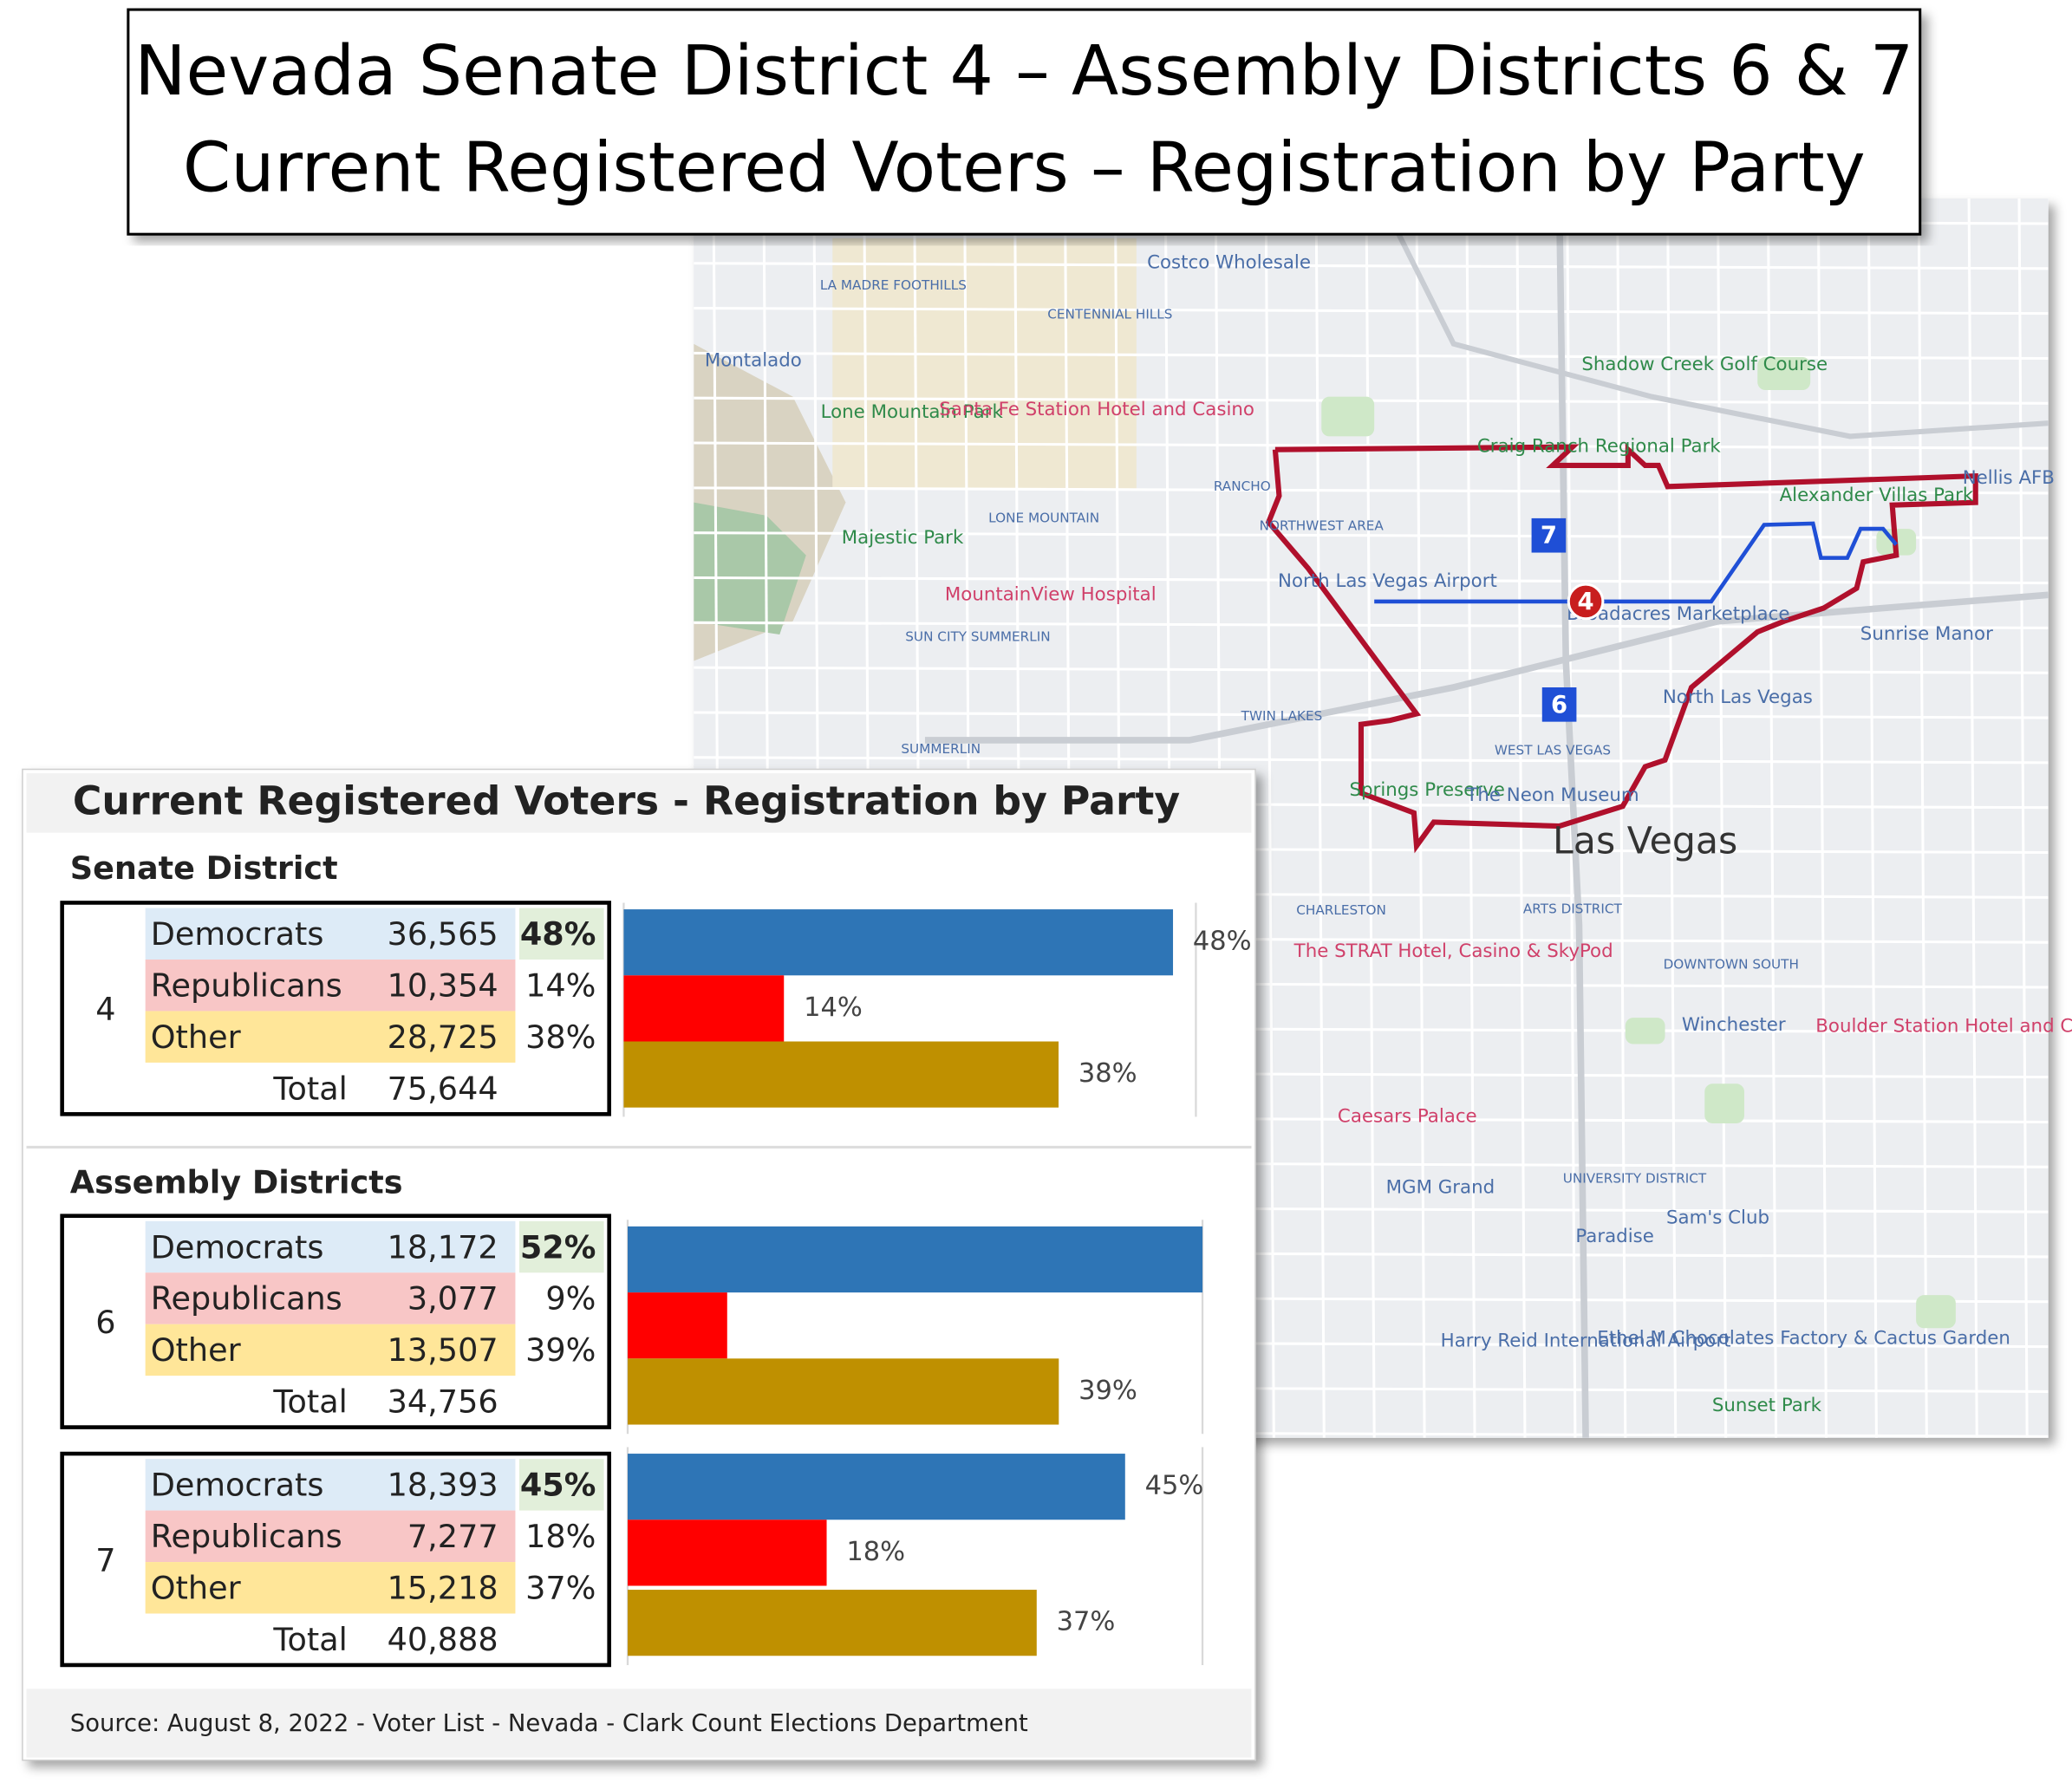 The width and height of the screenshot is (2072, 1783). Describe the element at coordinates (1717, 1218) in the screenshot. I see `map-label: Sam's Club` at that location.